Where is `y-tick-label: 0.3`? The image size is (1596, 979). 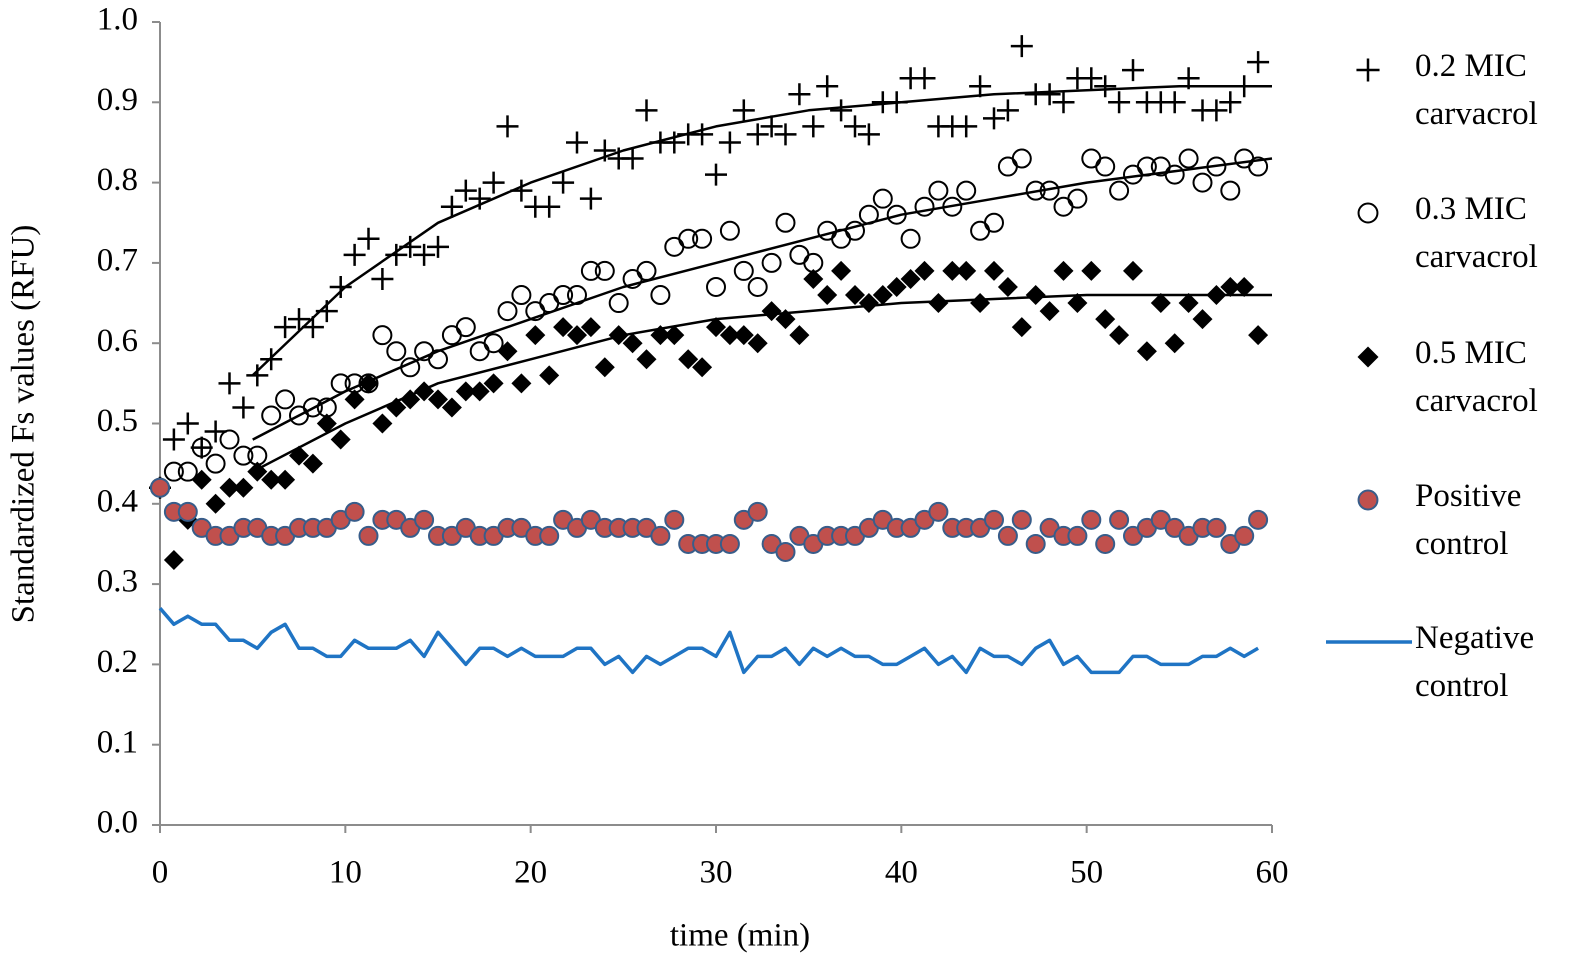 y-tick-label: 0.3 is located at coordinates (117, 582).